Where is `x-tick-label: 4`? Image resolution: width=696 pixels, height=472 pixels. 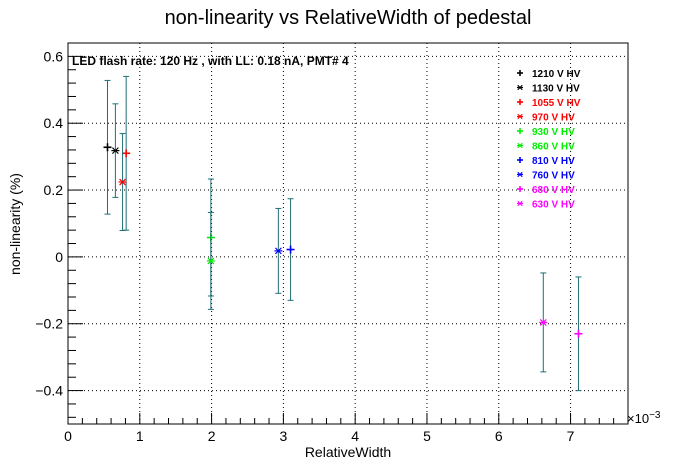
x-tick-label: 4 is located at coordinates (355, 436).